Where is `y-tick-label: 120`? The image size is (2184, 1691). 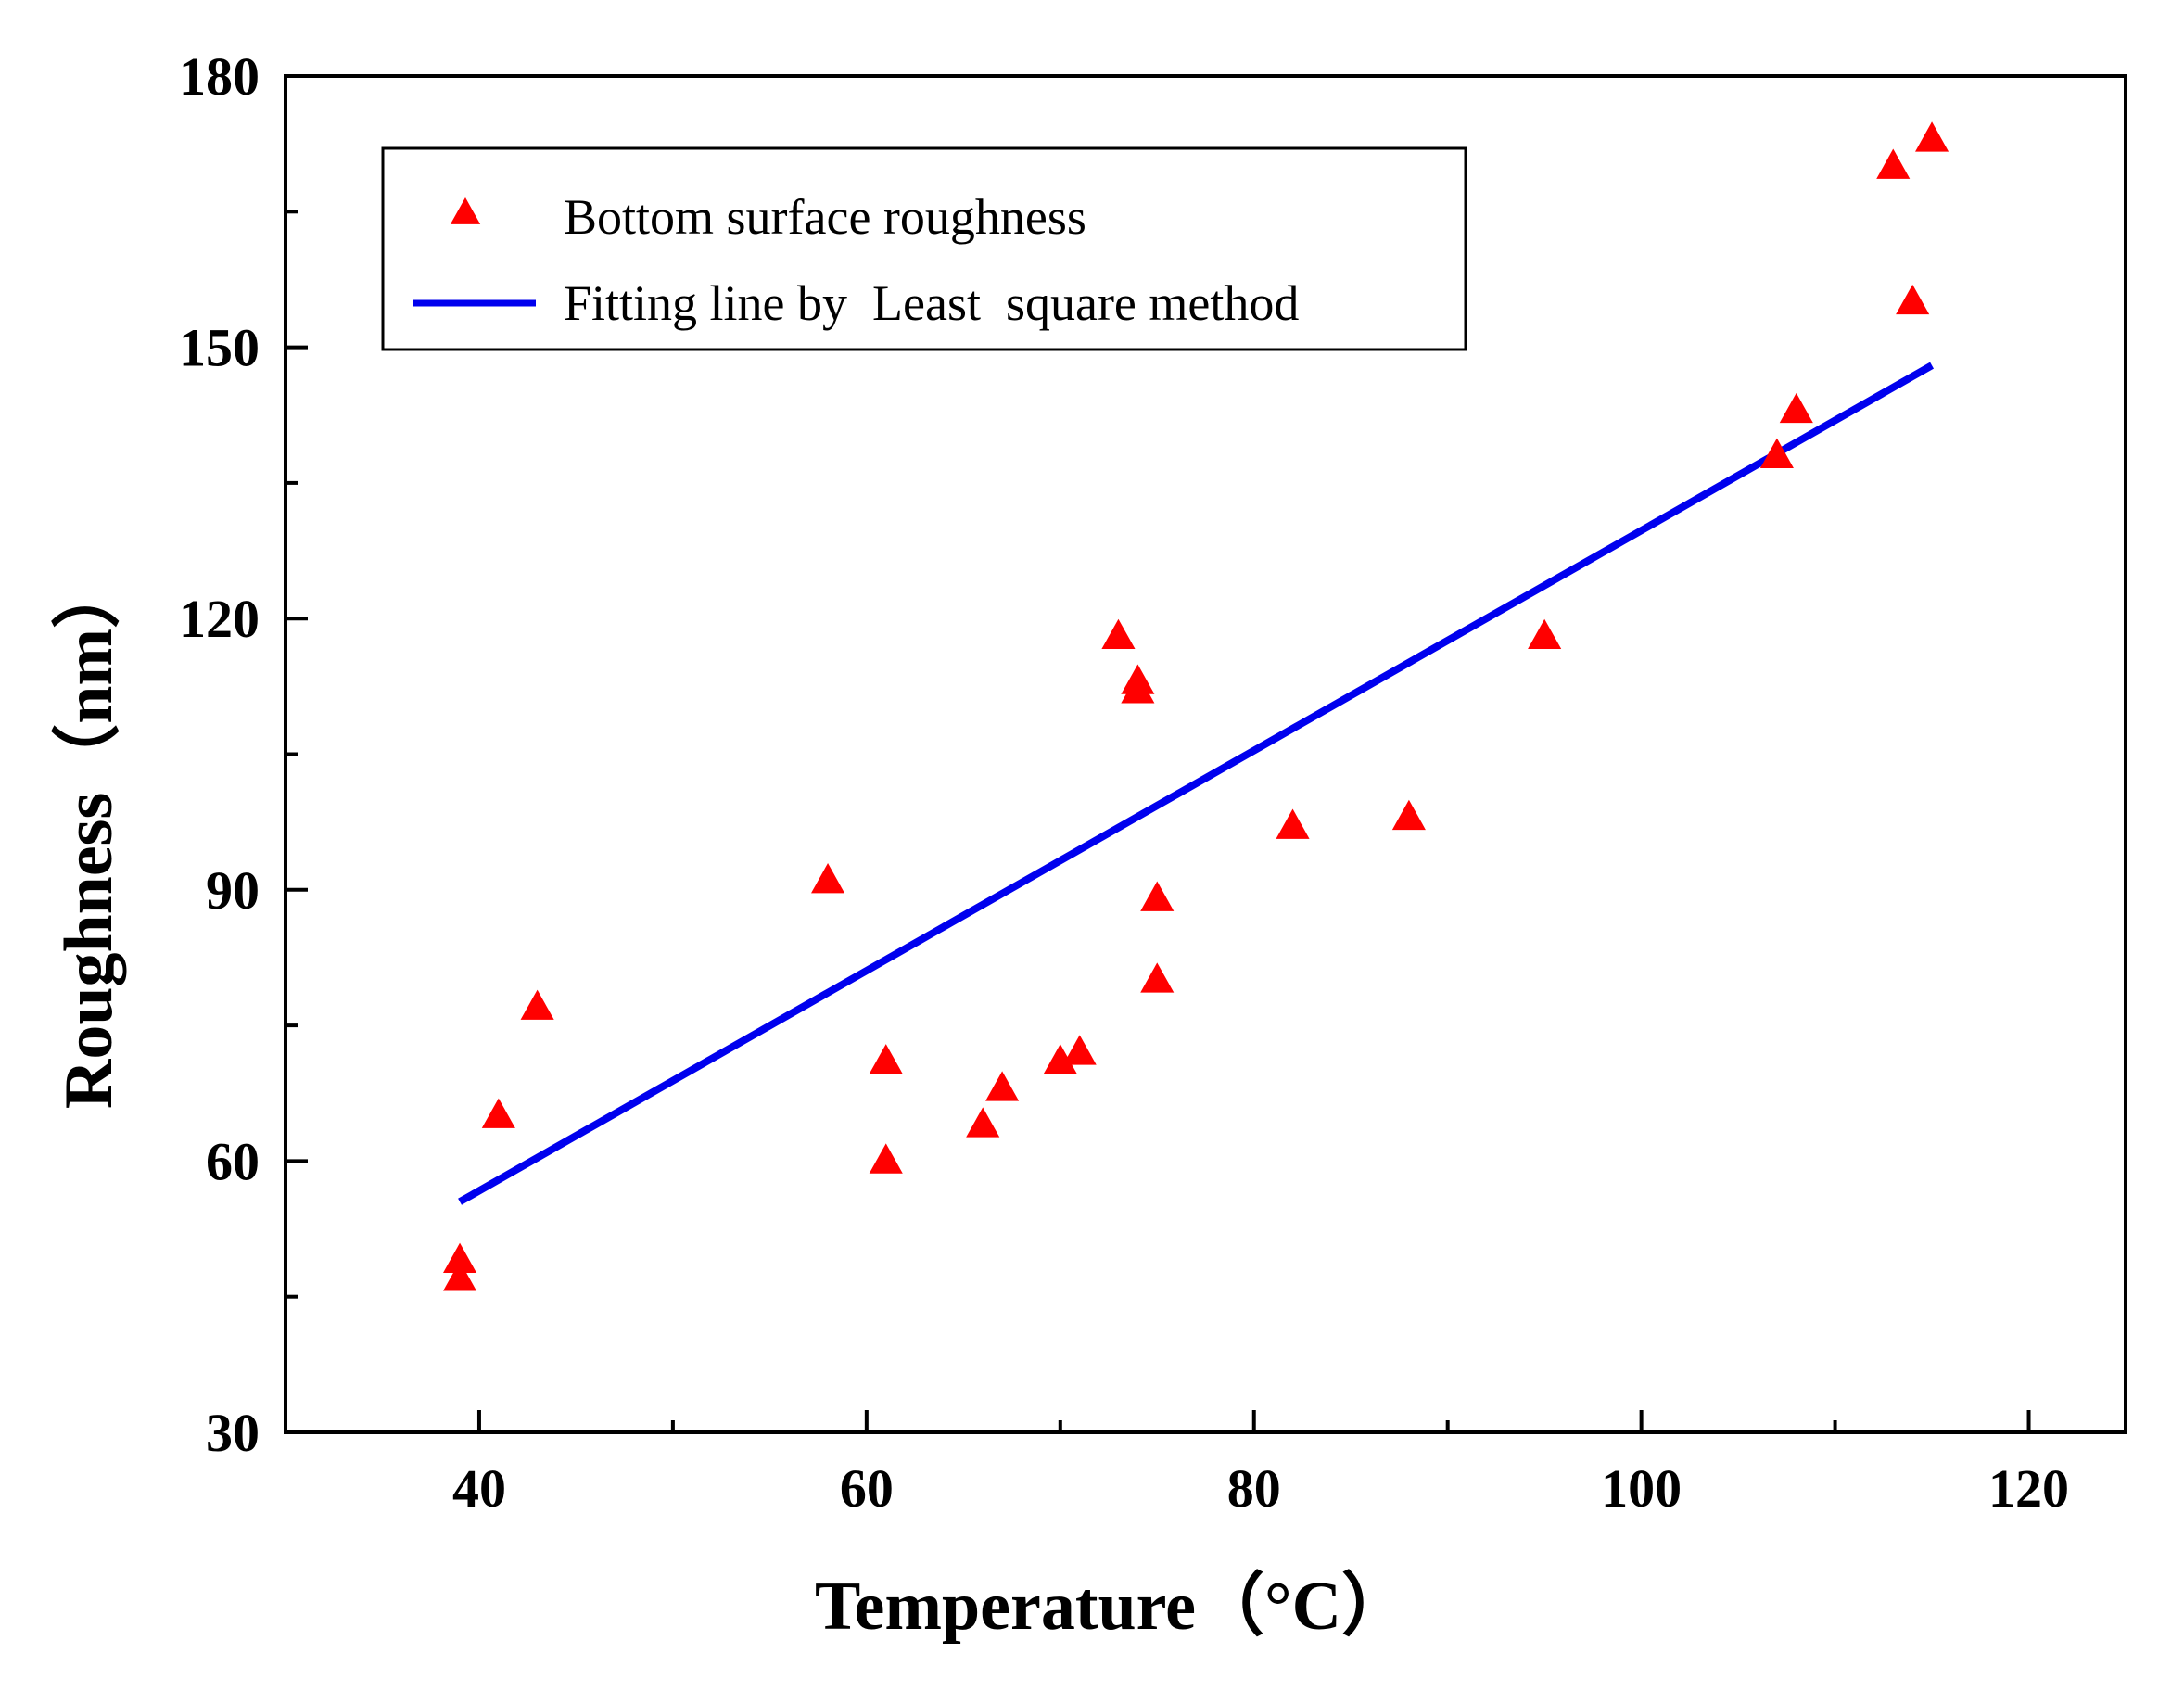 y-tick-label: 120 is located at coordinates (219, 619).